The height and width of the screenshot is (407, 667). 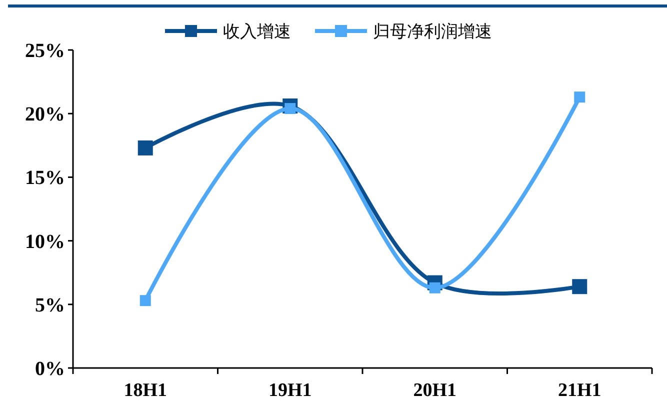 What do you see at coordinates (50, 305) in the screenshot?
I see `y-tick-label: 5%` at bounding box center [50, 305].